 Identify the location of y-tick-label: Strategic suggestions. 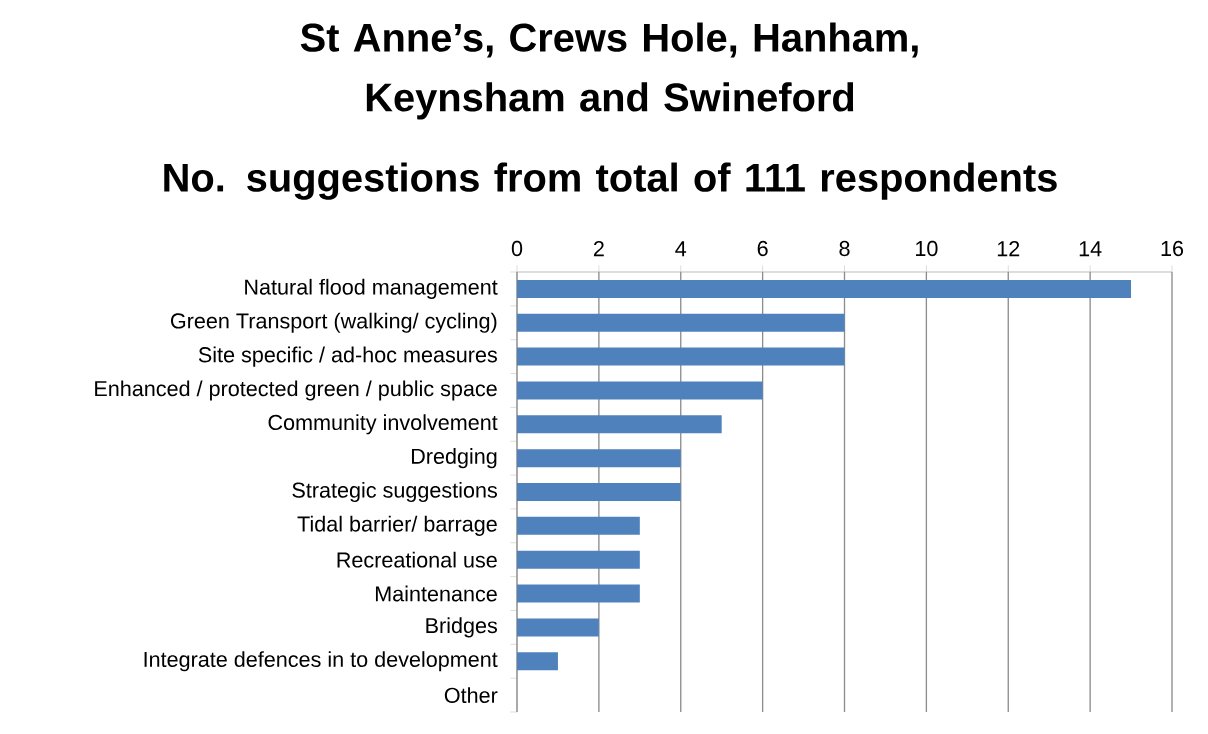
(394, 492).